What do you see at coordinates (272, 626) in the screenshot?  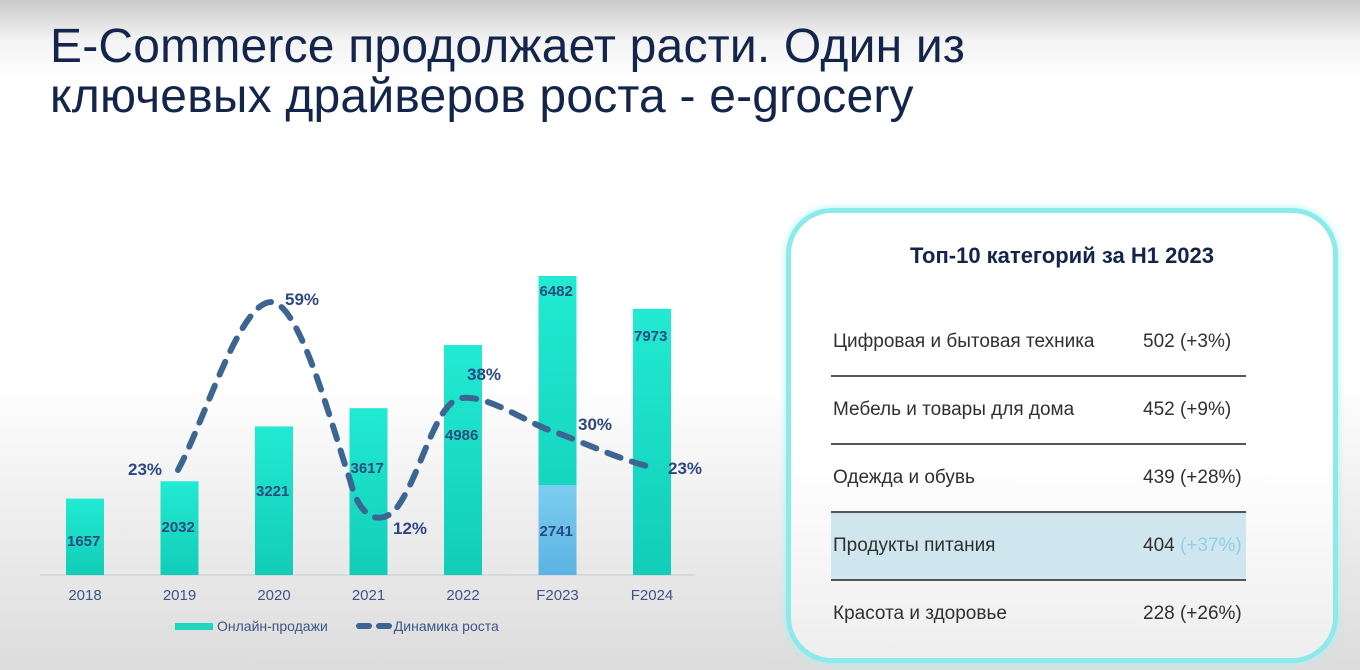 I see `legend-bars-label: Онлайн-продажи` at bounding box center [272, 626].